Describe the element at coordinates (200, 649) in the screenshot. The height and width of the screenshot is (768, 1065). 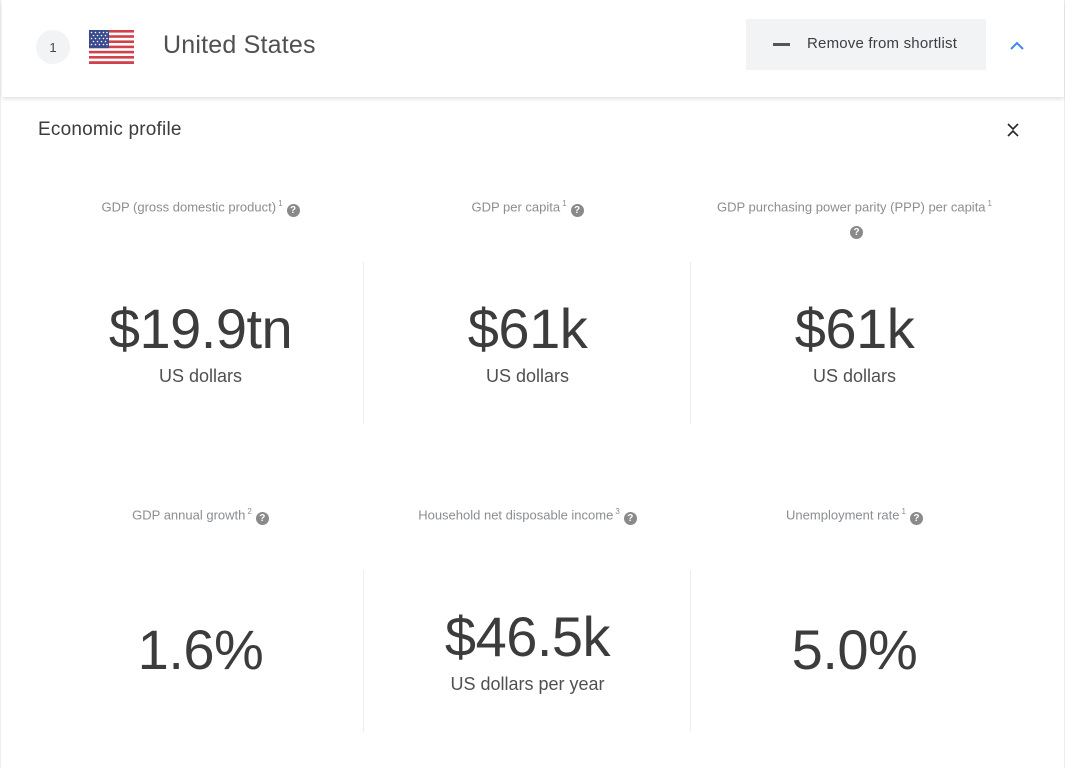
I see `metric-value: 1.6%` at that location.